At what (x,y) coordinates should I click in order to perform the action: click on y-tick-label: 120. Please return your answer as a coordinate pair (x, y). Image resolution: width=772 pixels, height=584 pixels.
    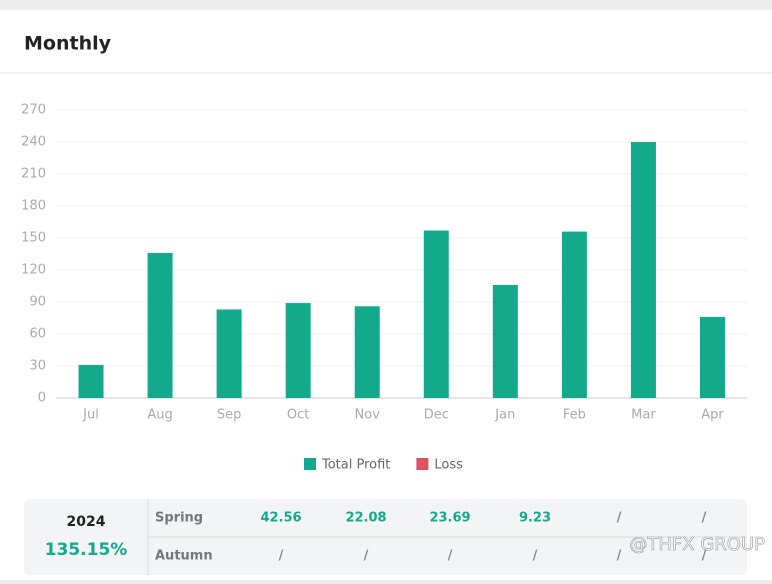
    Looking at the image, I should click on (33, 270).